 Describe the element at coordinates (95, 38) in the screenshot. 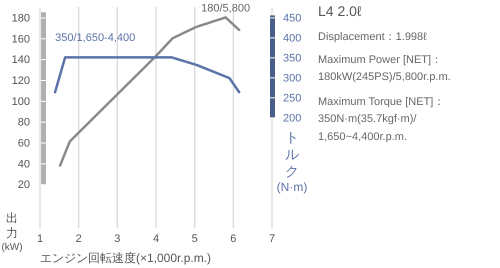

I see `annotation: 350/1,650-4,400` at that location.